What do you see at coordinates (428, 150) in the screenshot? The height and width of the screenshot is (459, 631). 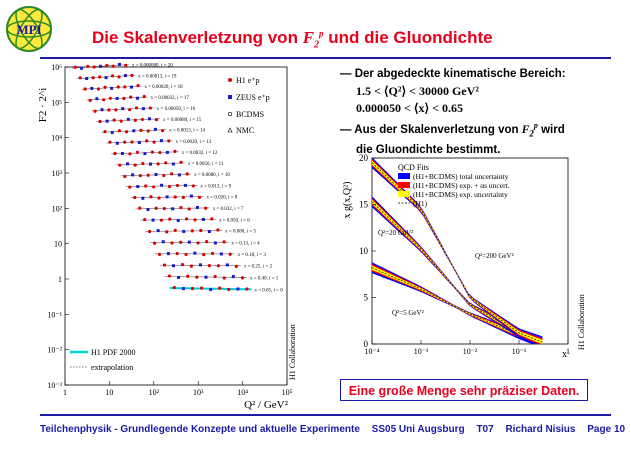 I see `bullet-gluon-density: die Gluondichte bestimmt.` at bounding box center [428, 150].